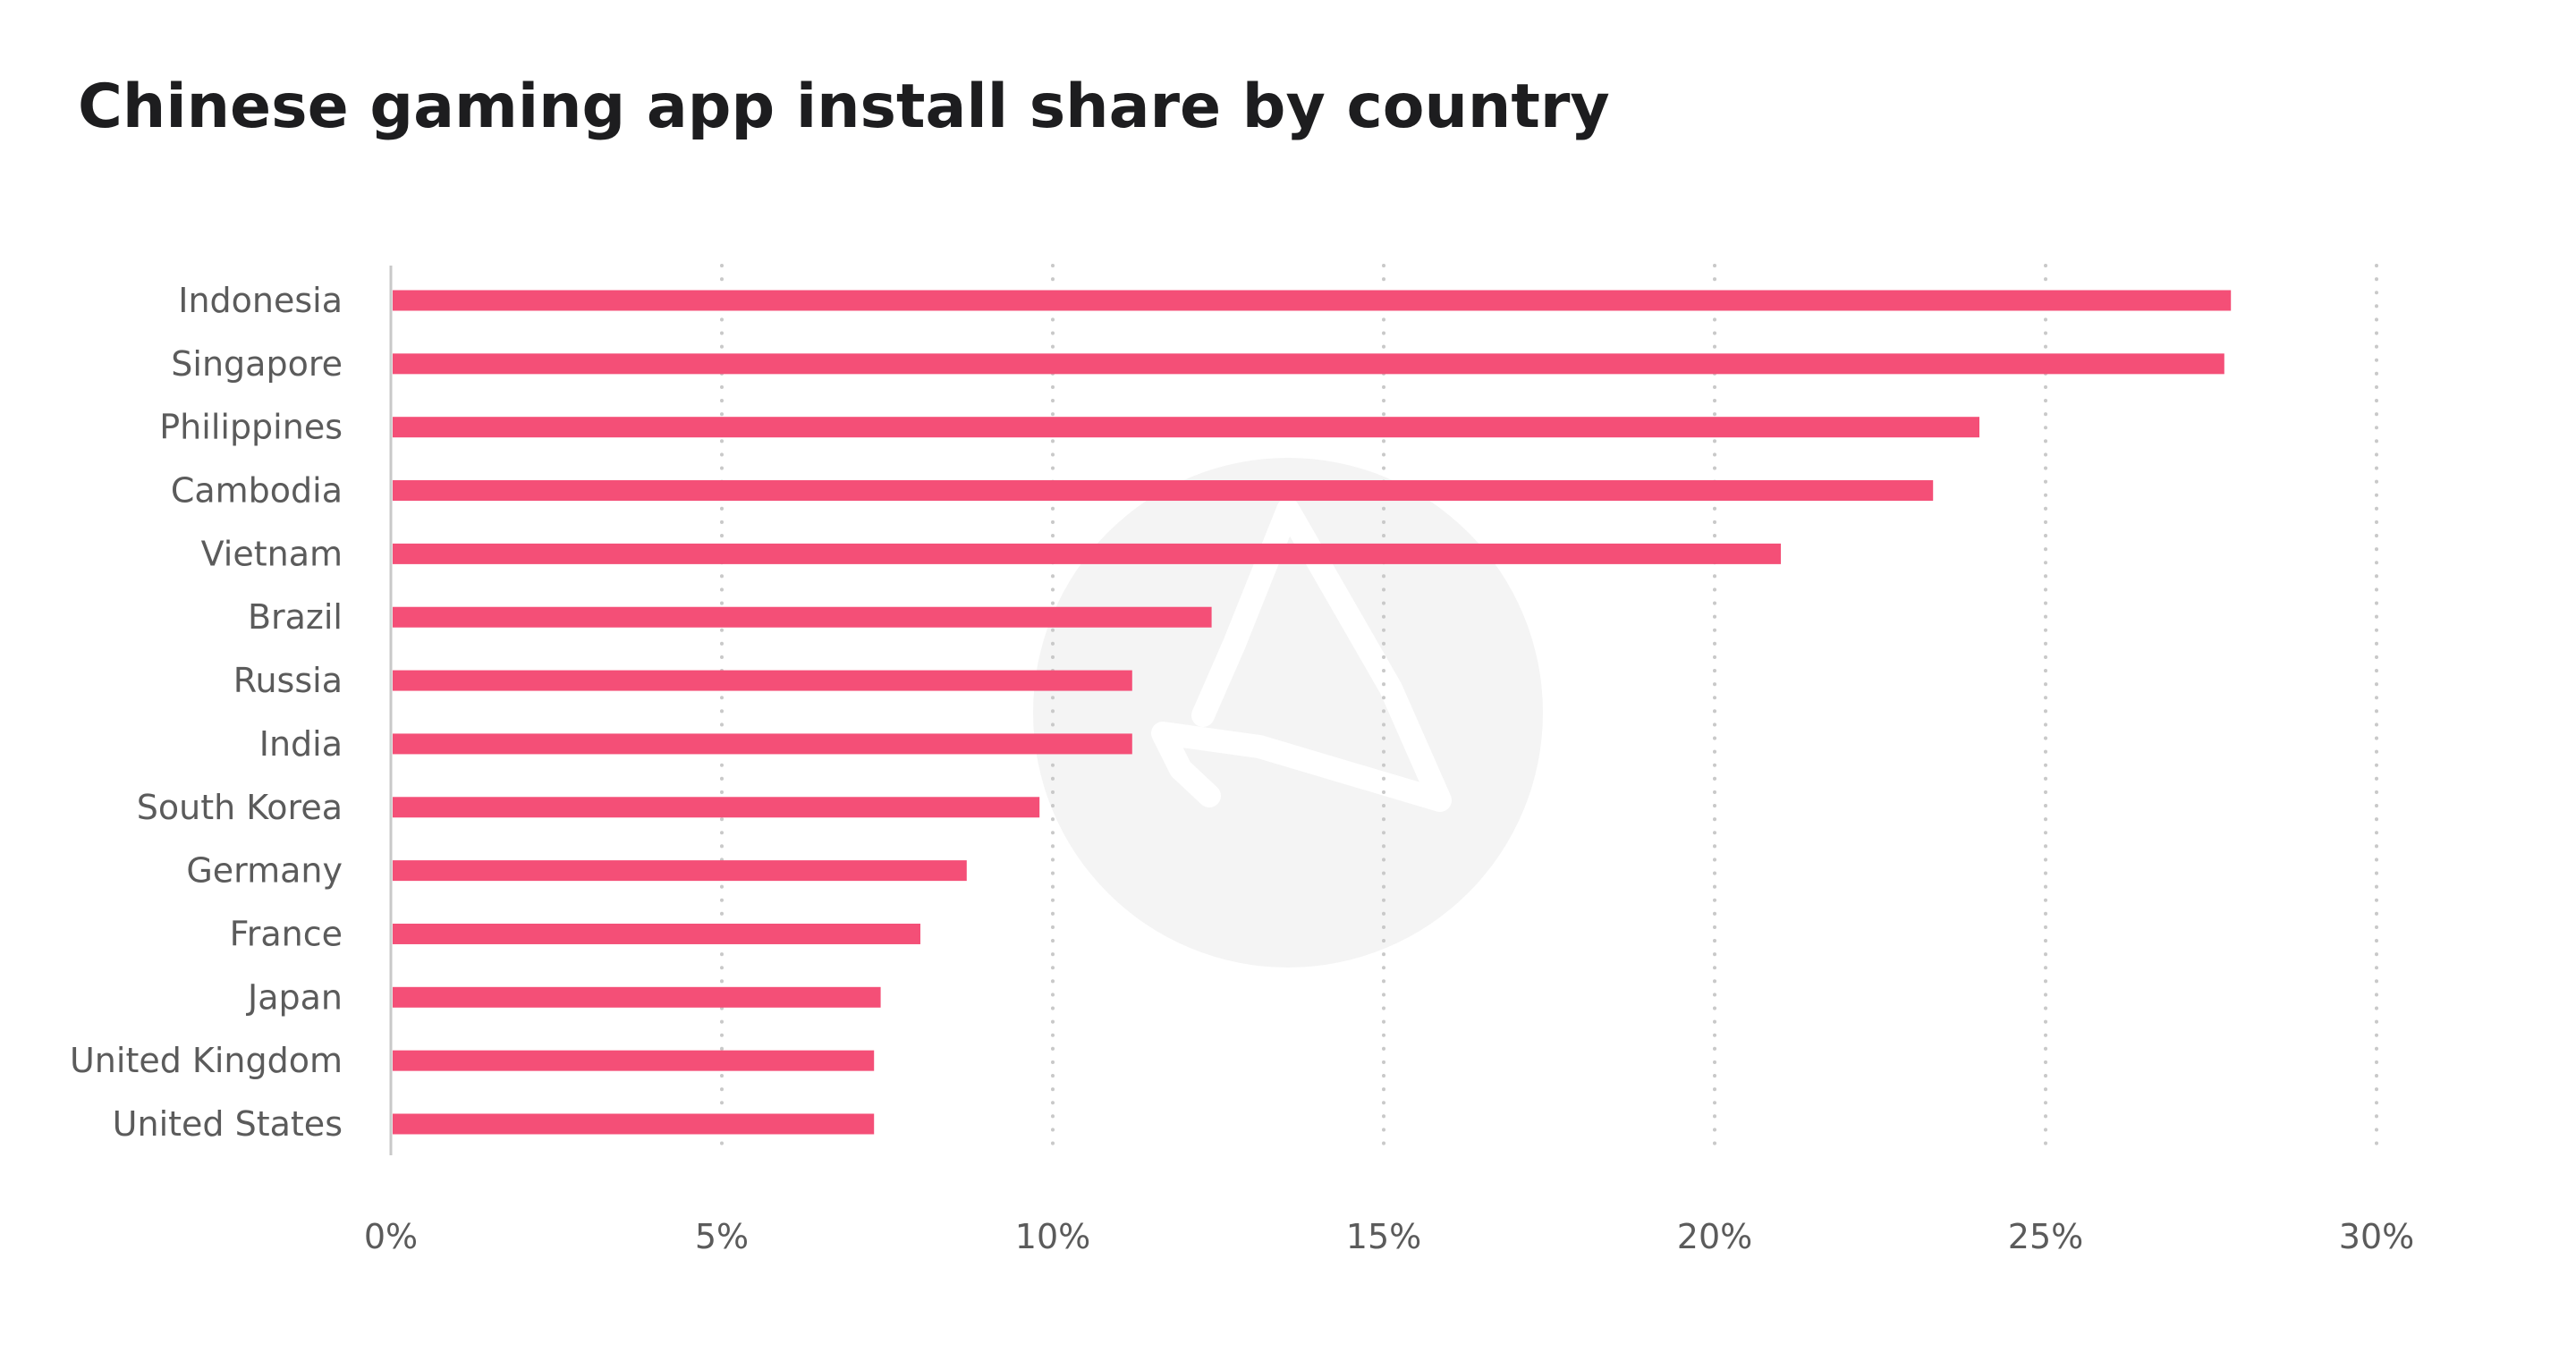  I want to click on bar-philippines, so click(1186, 427).